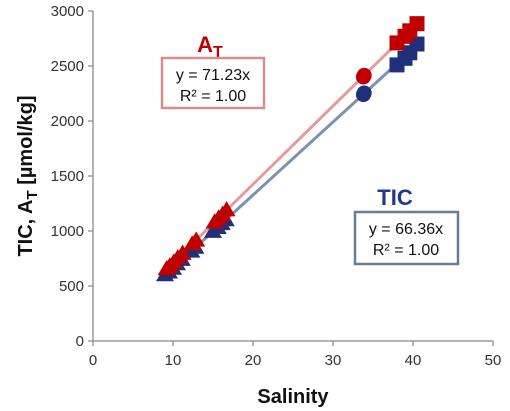 This screenshot has height=411, width=510. I want to click on y-axis-title-unit: [µmol/kg], so click(26, 142).